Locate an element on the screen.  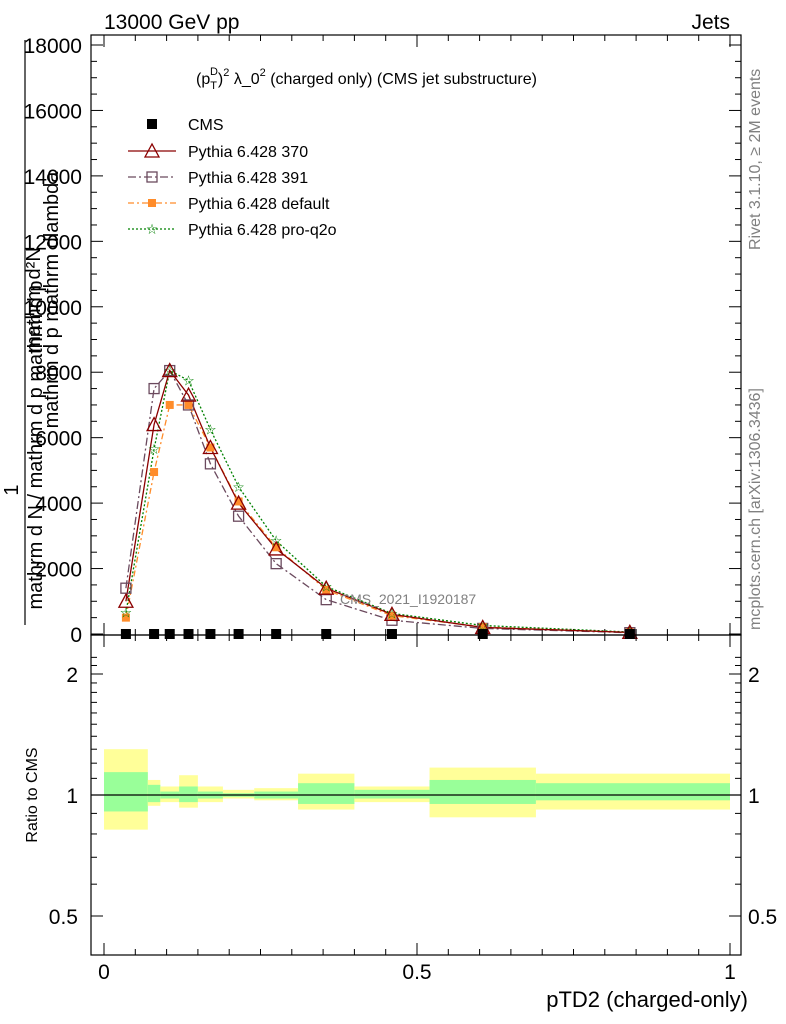
x-tick-label: 0.5 is located at coordinates (416, 972).